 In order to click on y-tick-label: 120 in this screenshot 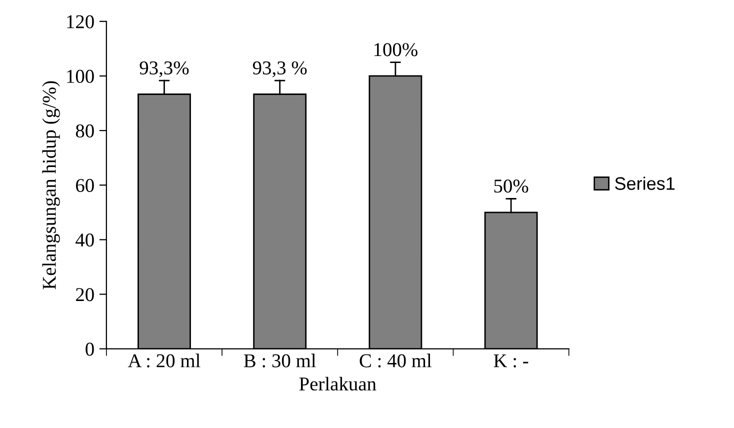, I will do `click(80, 21)`.